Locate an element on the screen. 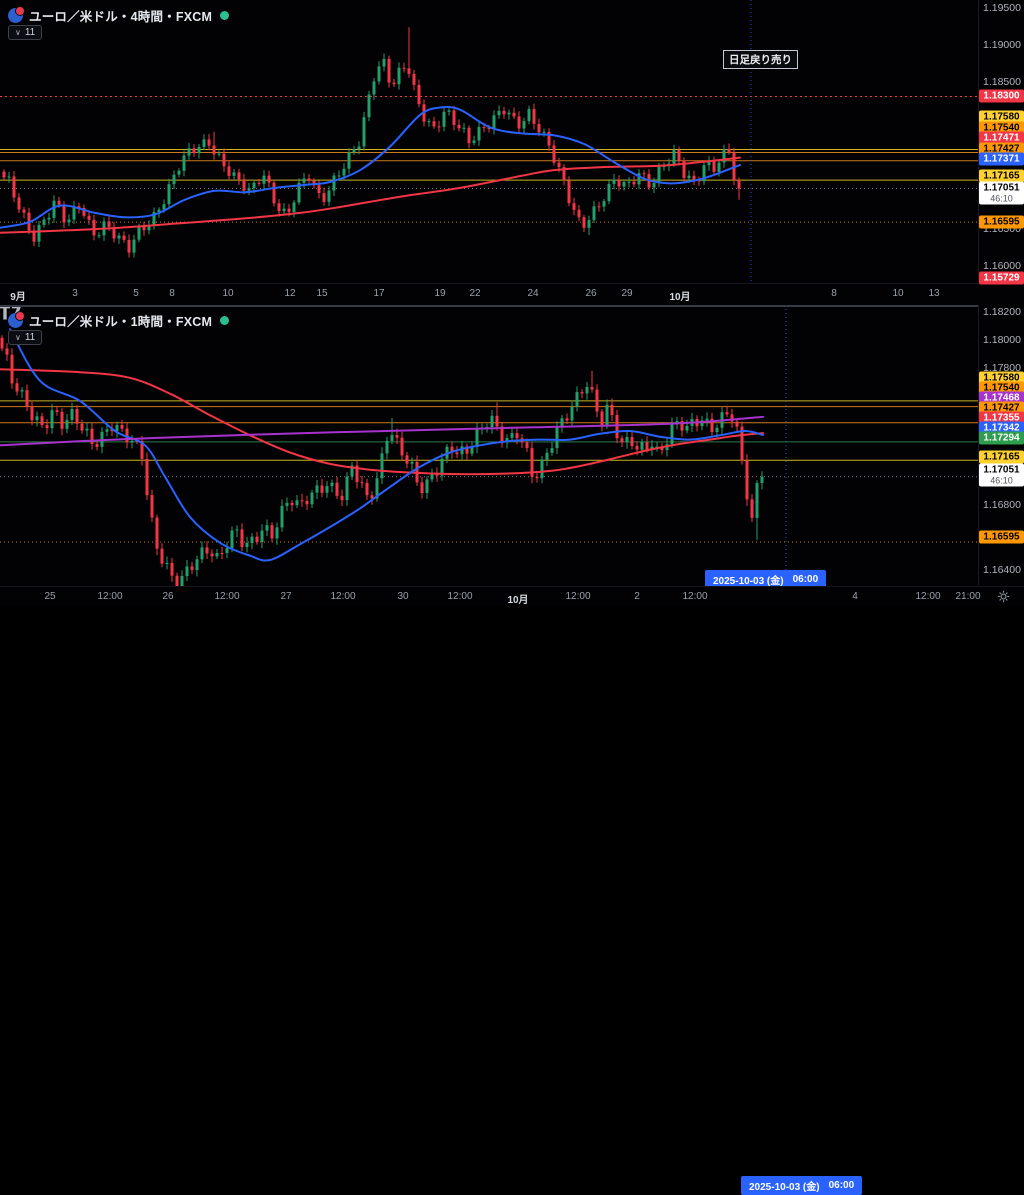 The image size is (1024, 1195). ma-red-1h is located at coordinates (382, 422).